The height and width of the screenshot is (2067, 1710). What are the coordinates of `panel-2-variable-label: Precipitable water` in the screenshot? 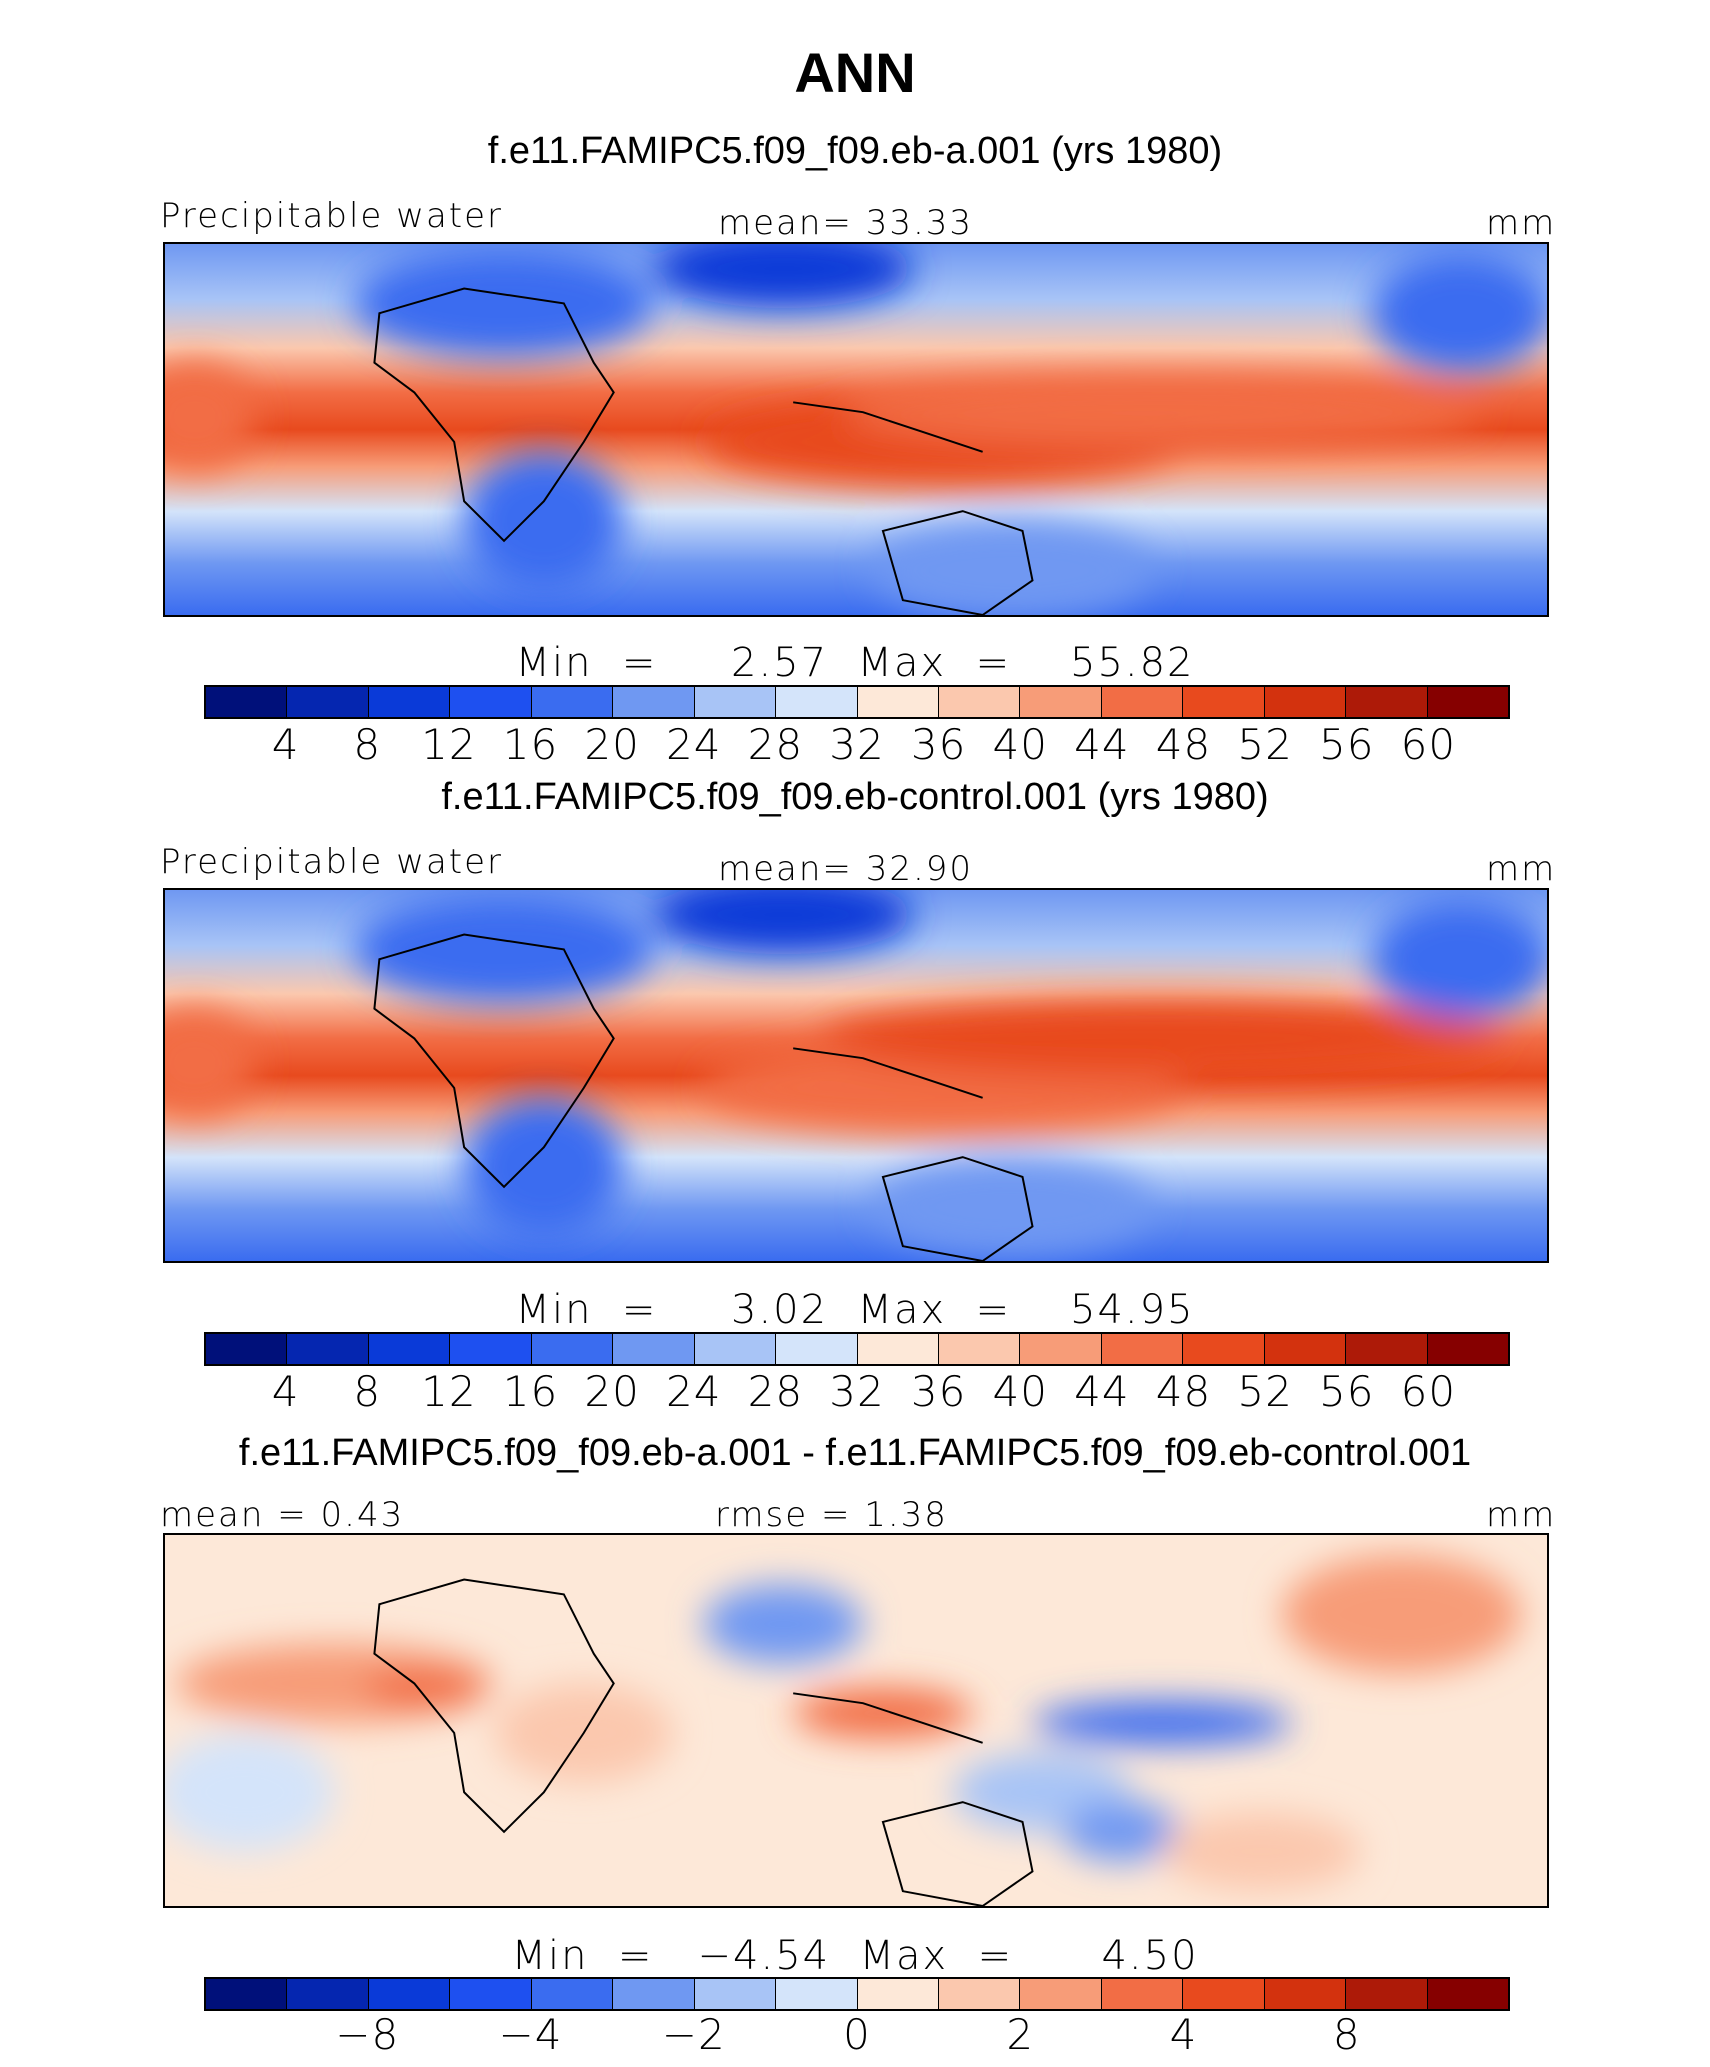 It's located at (332, 862).